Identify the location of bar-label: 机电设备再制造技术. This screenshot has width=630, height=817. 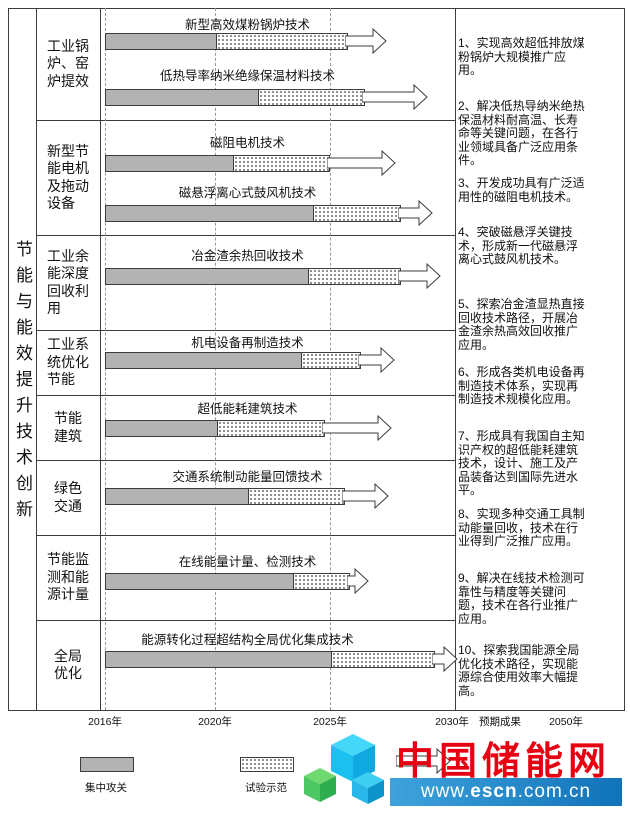
(247, 343).